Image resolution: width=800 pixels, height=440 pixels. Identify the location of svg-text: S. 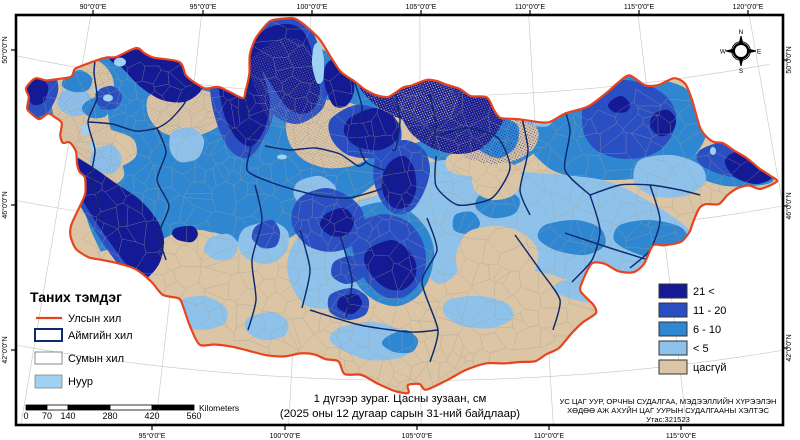
(741, 71).